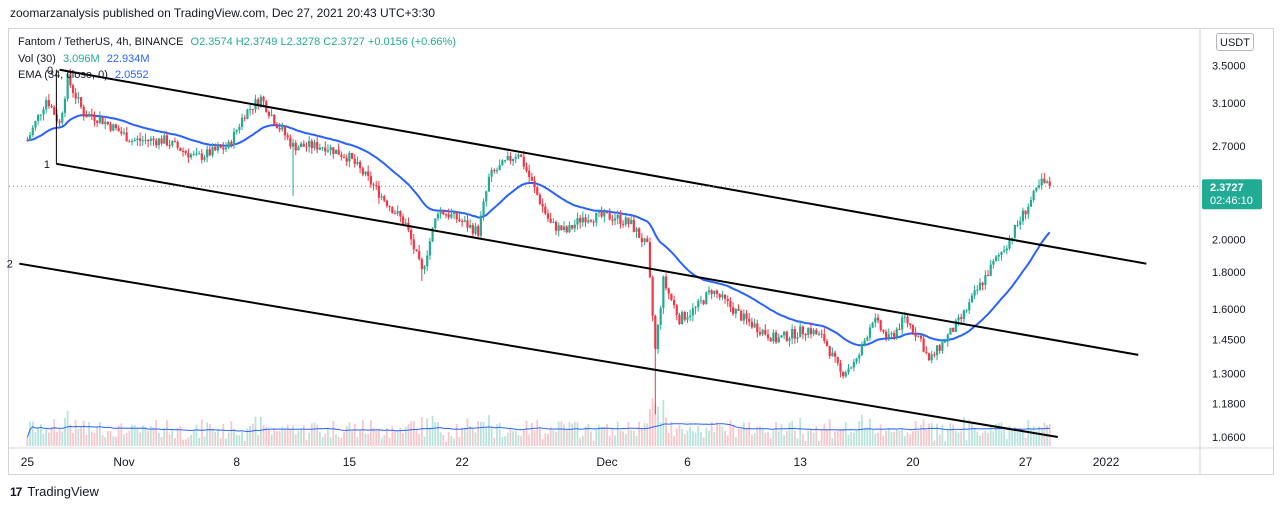  What do you see at coordinates (462, 462) in the screenshot?
I see `time-tick-label: 22` at bounding box center [462, 462].